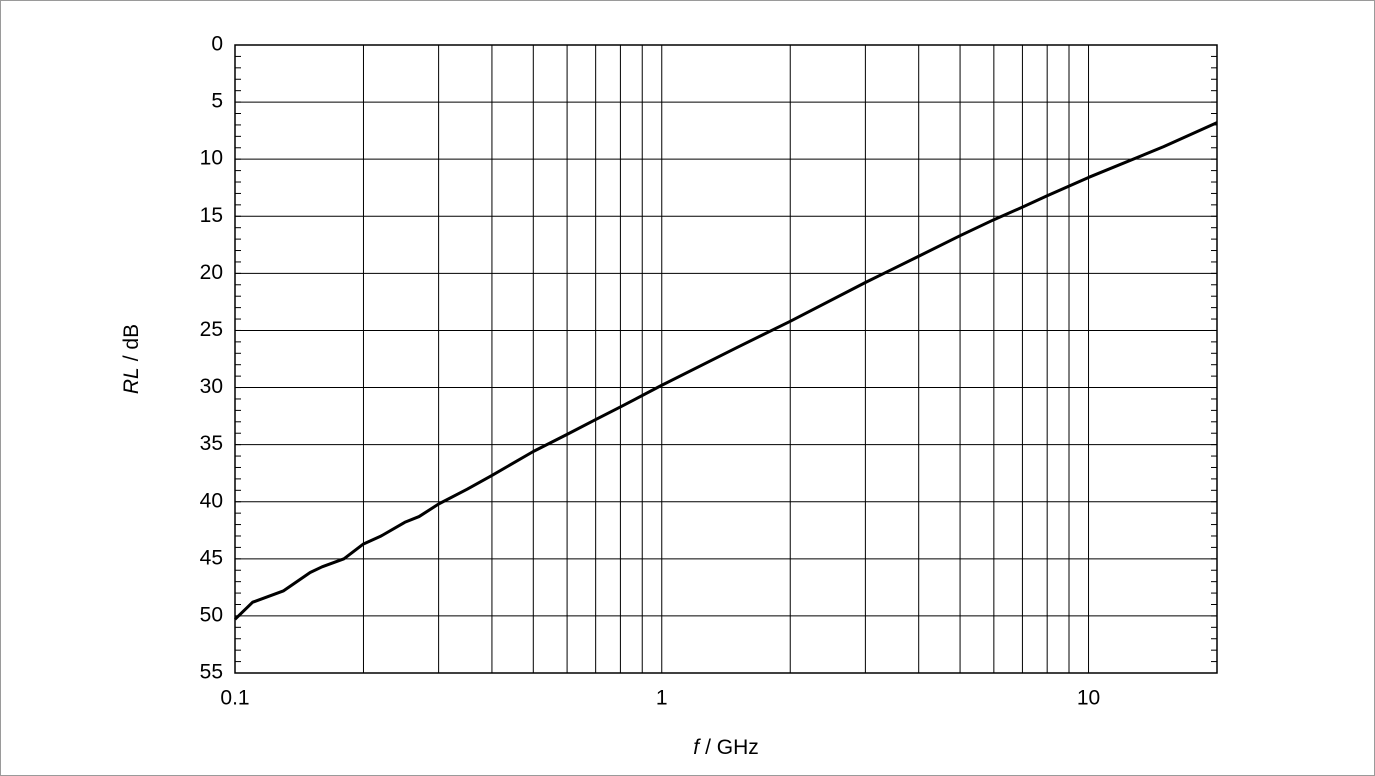  I want to click on y-label-rest: / dB, so click(131, 342).